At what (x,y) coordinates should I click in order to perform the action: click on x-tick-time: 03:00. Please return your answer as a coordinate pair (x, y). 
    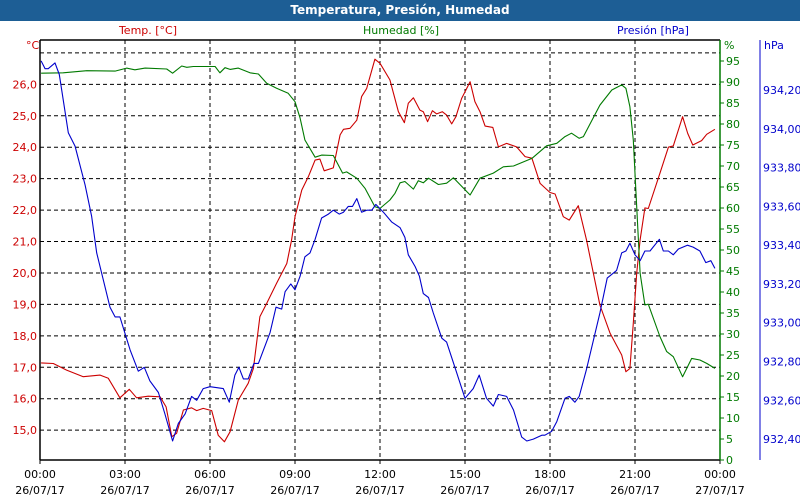
    Looking at the image, I should click on (125, 474).